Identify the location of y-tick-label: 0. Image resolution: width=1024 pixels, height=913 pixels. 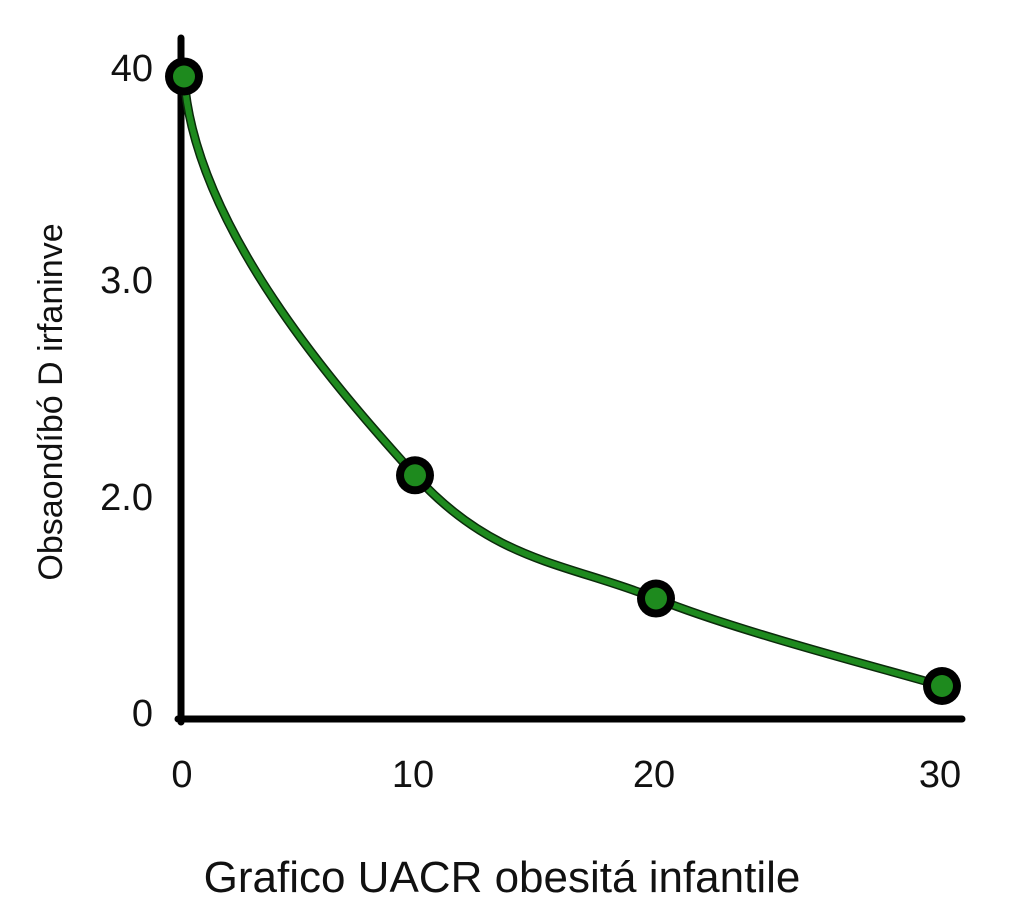
(142, 714).